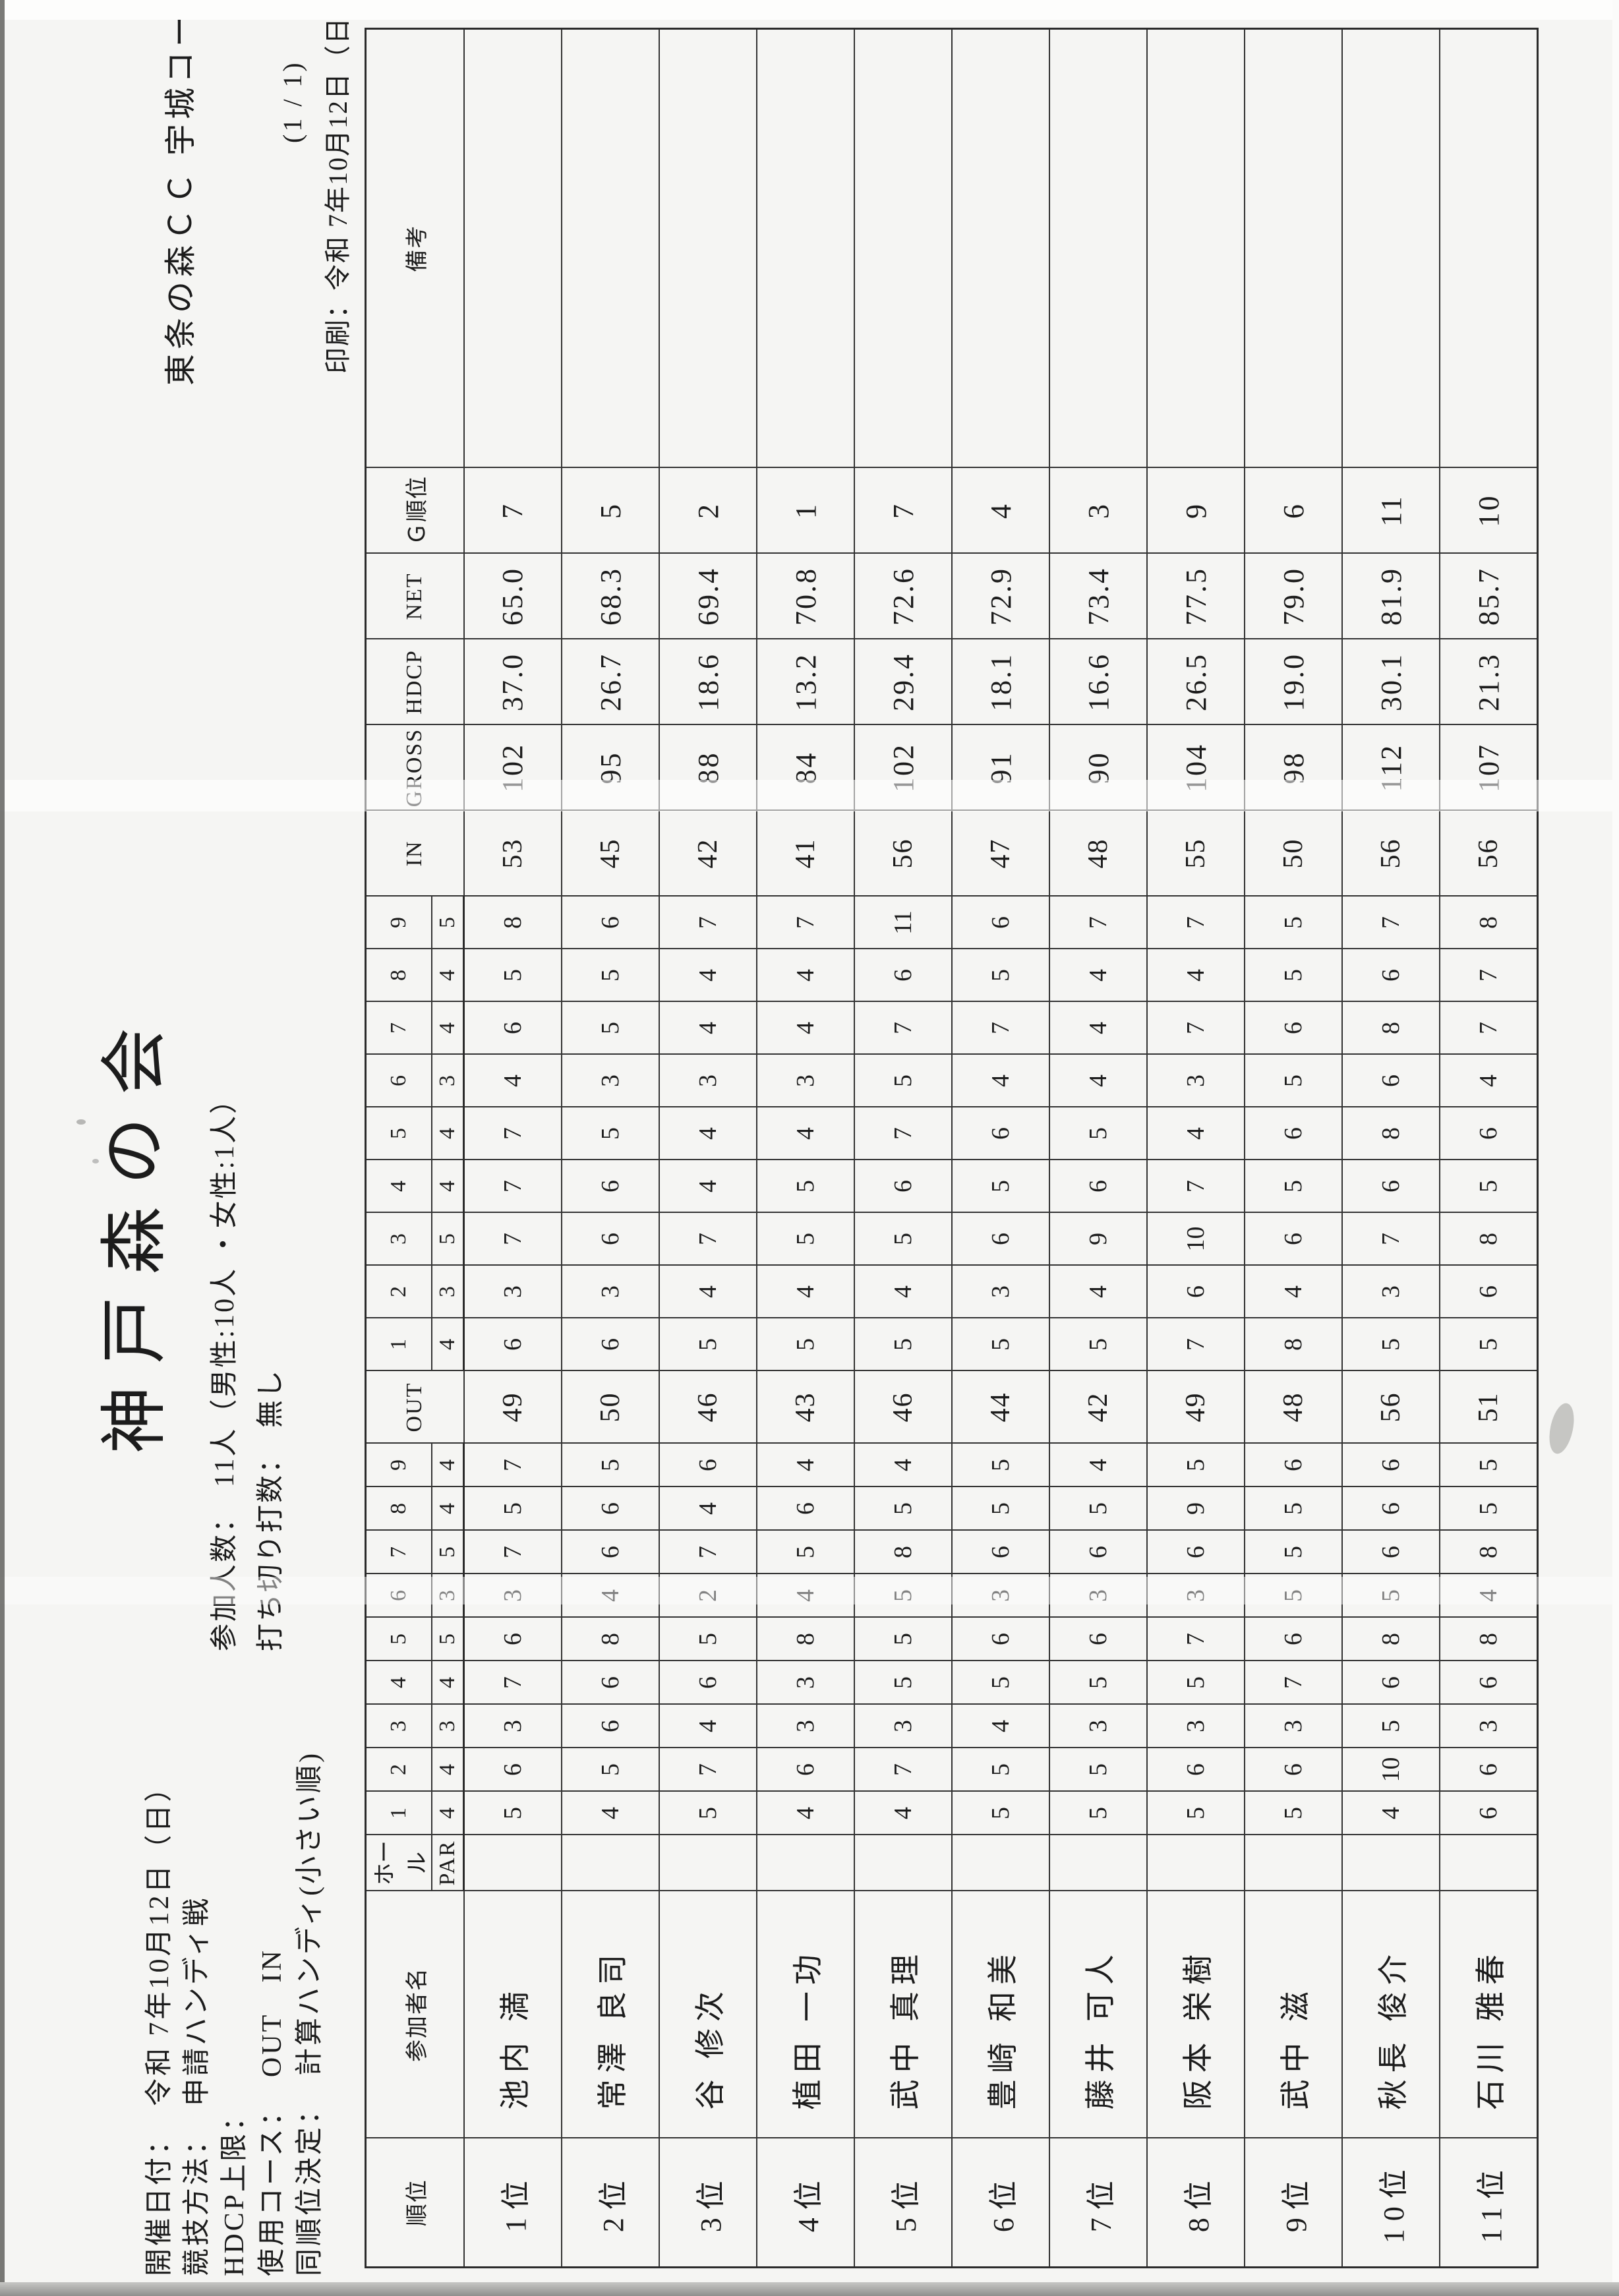  What do you see at coordinates (1001, 510) in the screenshot?
I see `gross-rank-cell: 4` at bounding box center [1001, 510].